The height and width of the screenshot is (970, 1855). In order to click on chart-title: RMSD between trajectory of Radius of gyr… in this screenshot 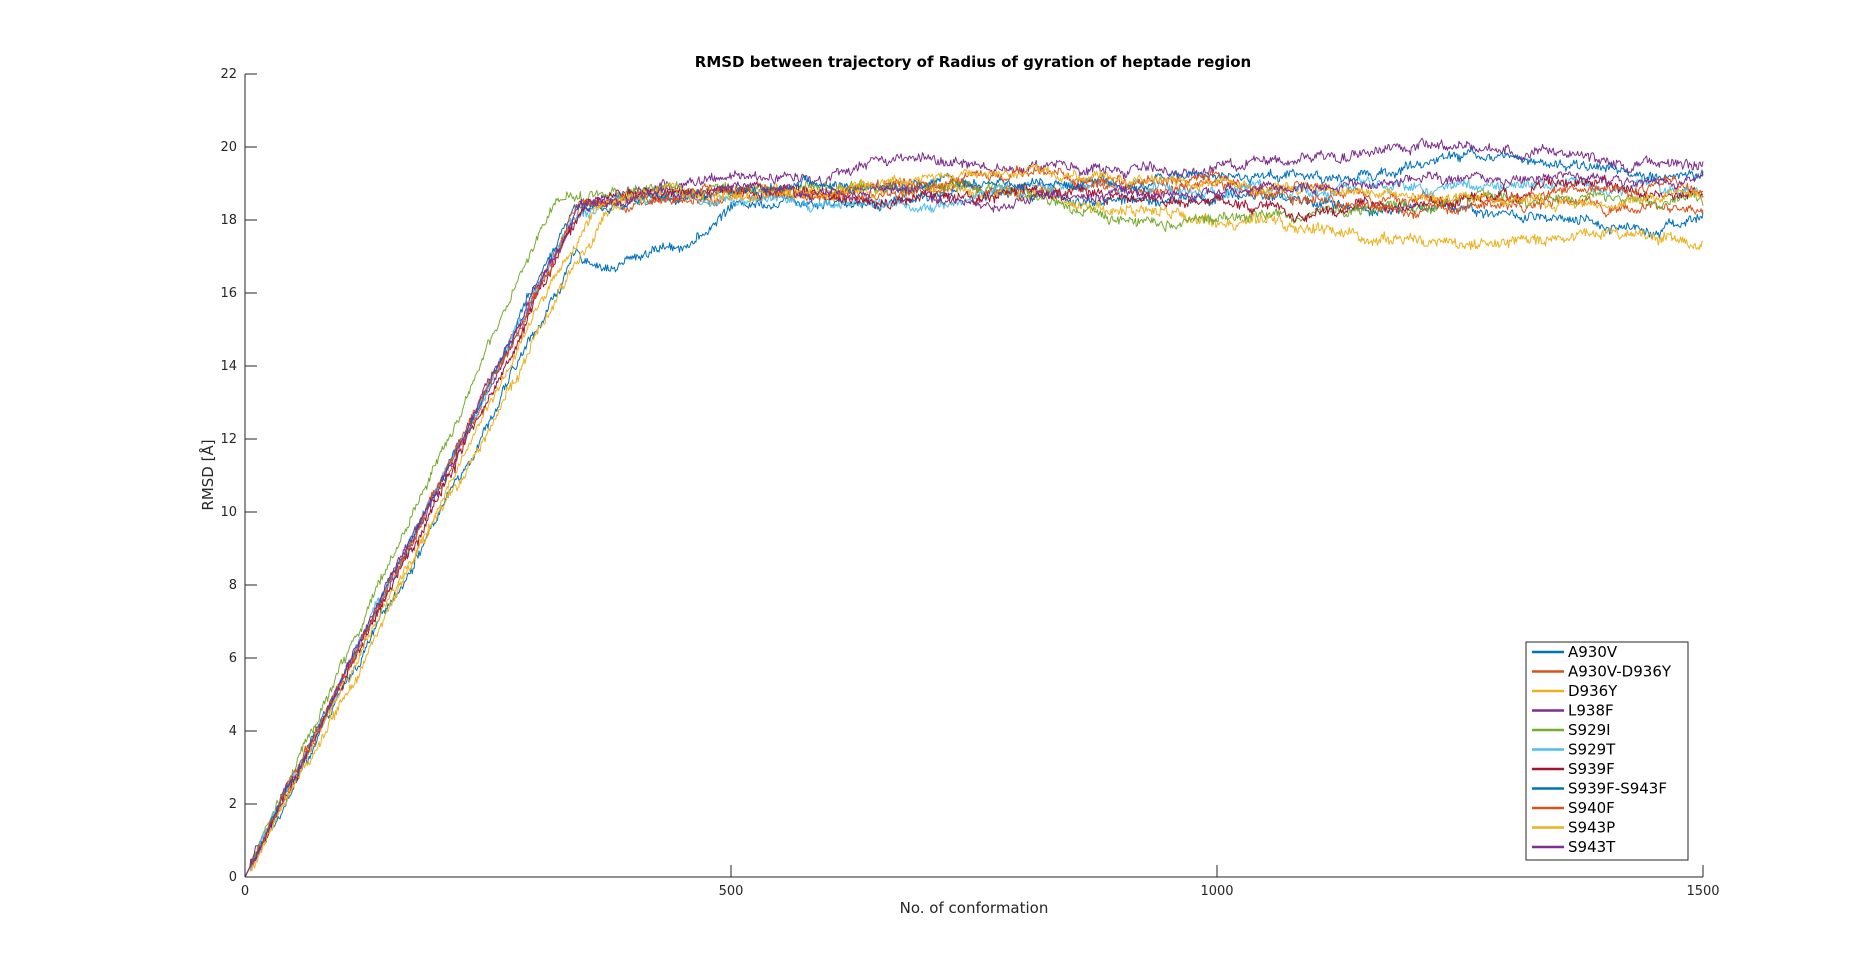, I will do `click(973, 62)`.